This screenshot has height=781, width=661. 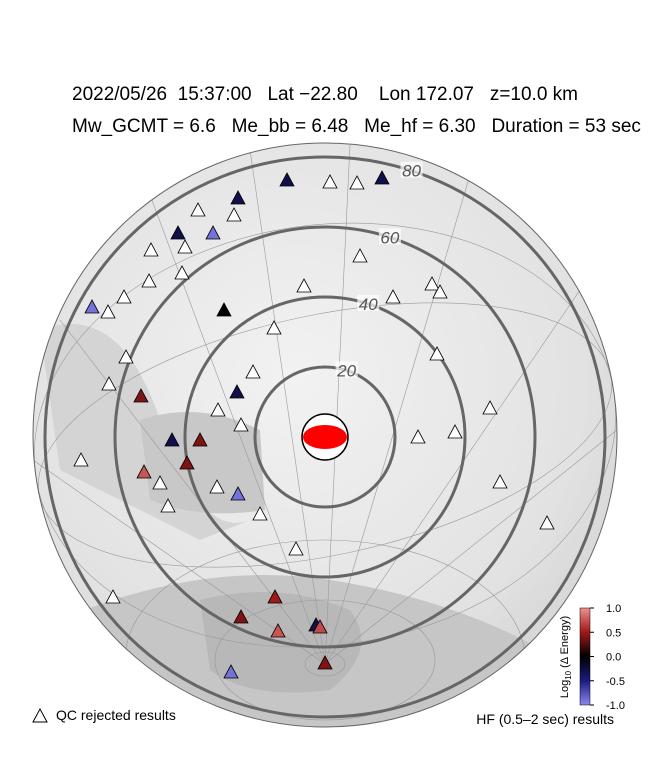 I want to click on legend-text: QC rejected results, so click(x=116, y=715).